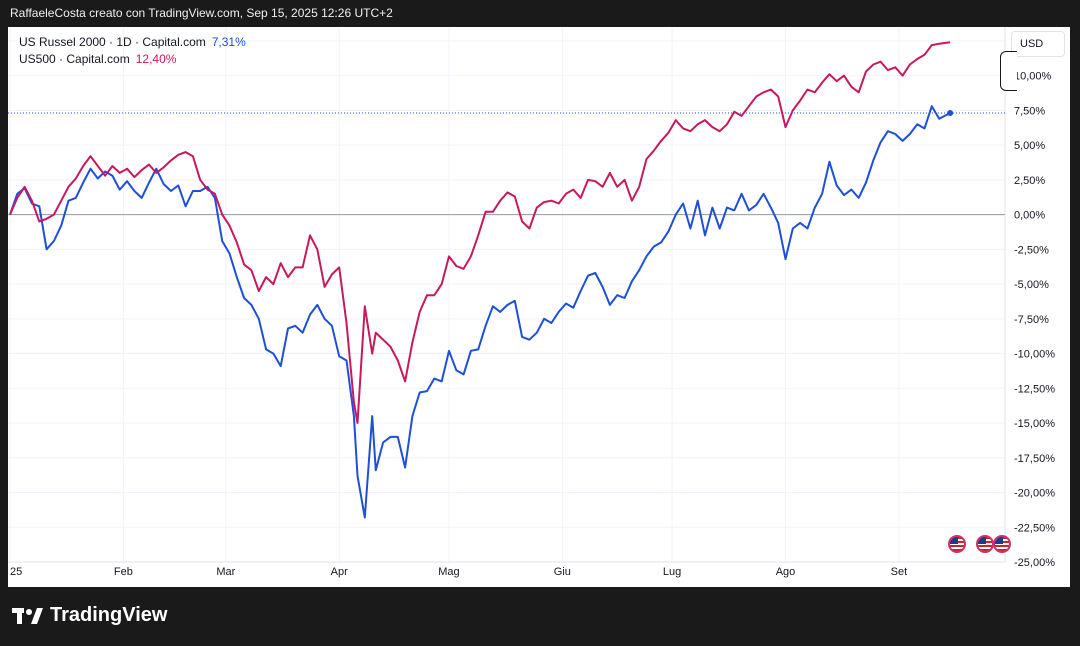  Describe the element at coordinates (1034, 563) in the screenshot. I see `y-tick-label: -25,00%` at that location.